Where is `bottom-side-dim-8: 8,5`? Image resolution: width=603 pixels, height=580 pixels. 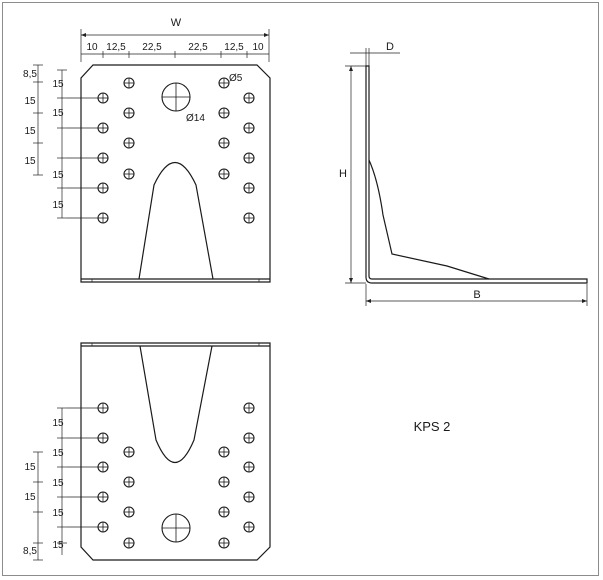 bottom-side-dim-8: 8,5 is located at coordinates (30, 551).